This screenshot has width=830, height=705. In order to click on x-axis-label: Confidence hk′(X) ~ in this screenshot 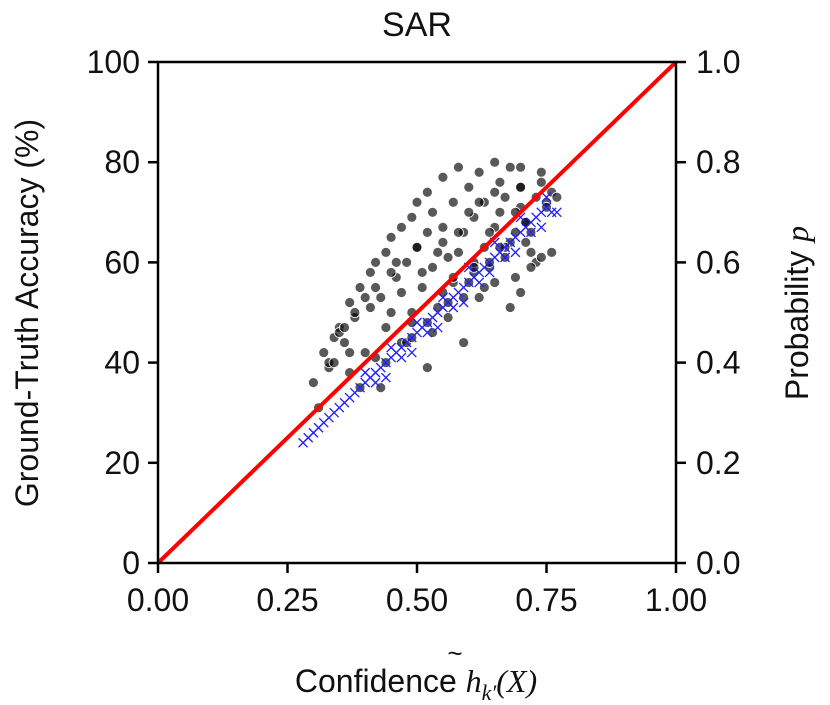, I will do `click(416, 671)`.